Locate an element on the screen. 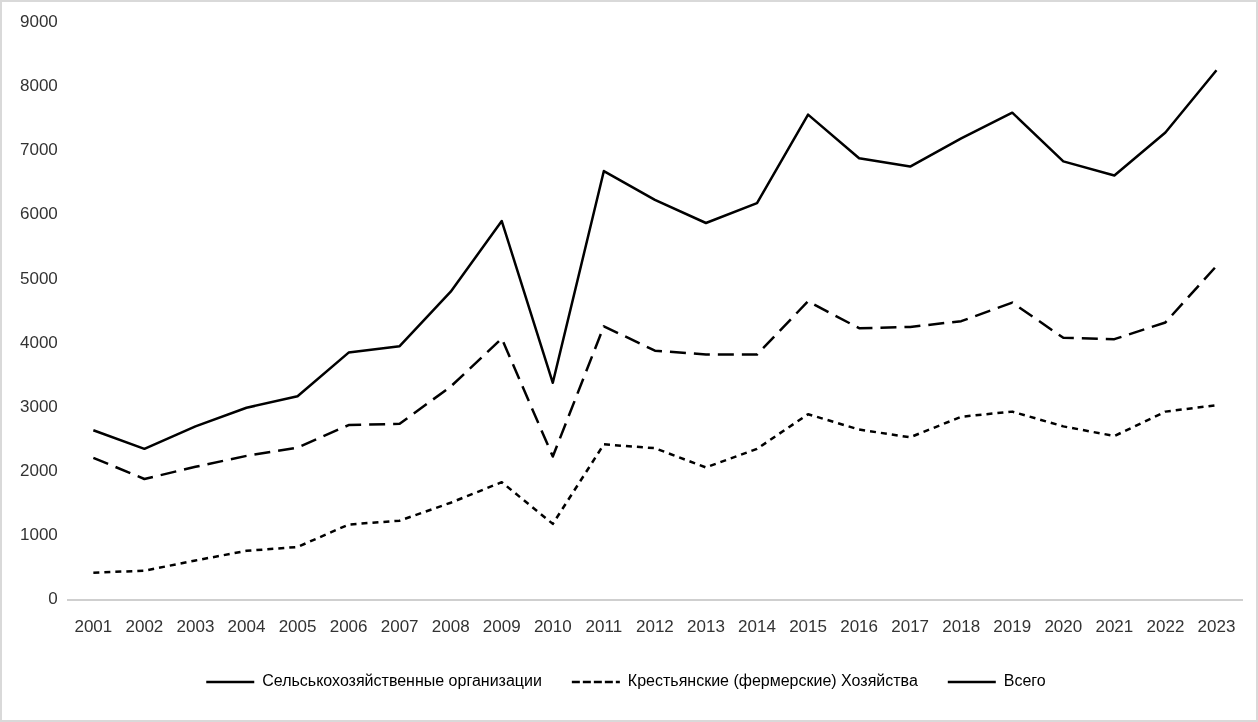  x-tick-label: 2008 is located at coordinates (450, 627).